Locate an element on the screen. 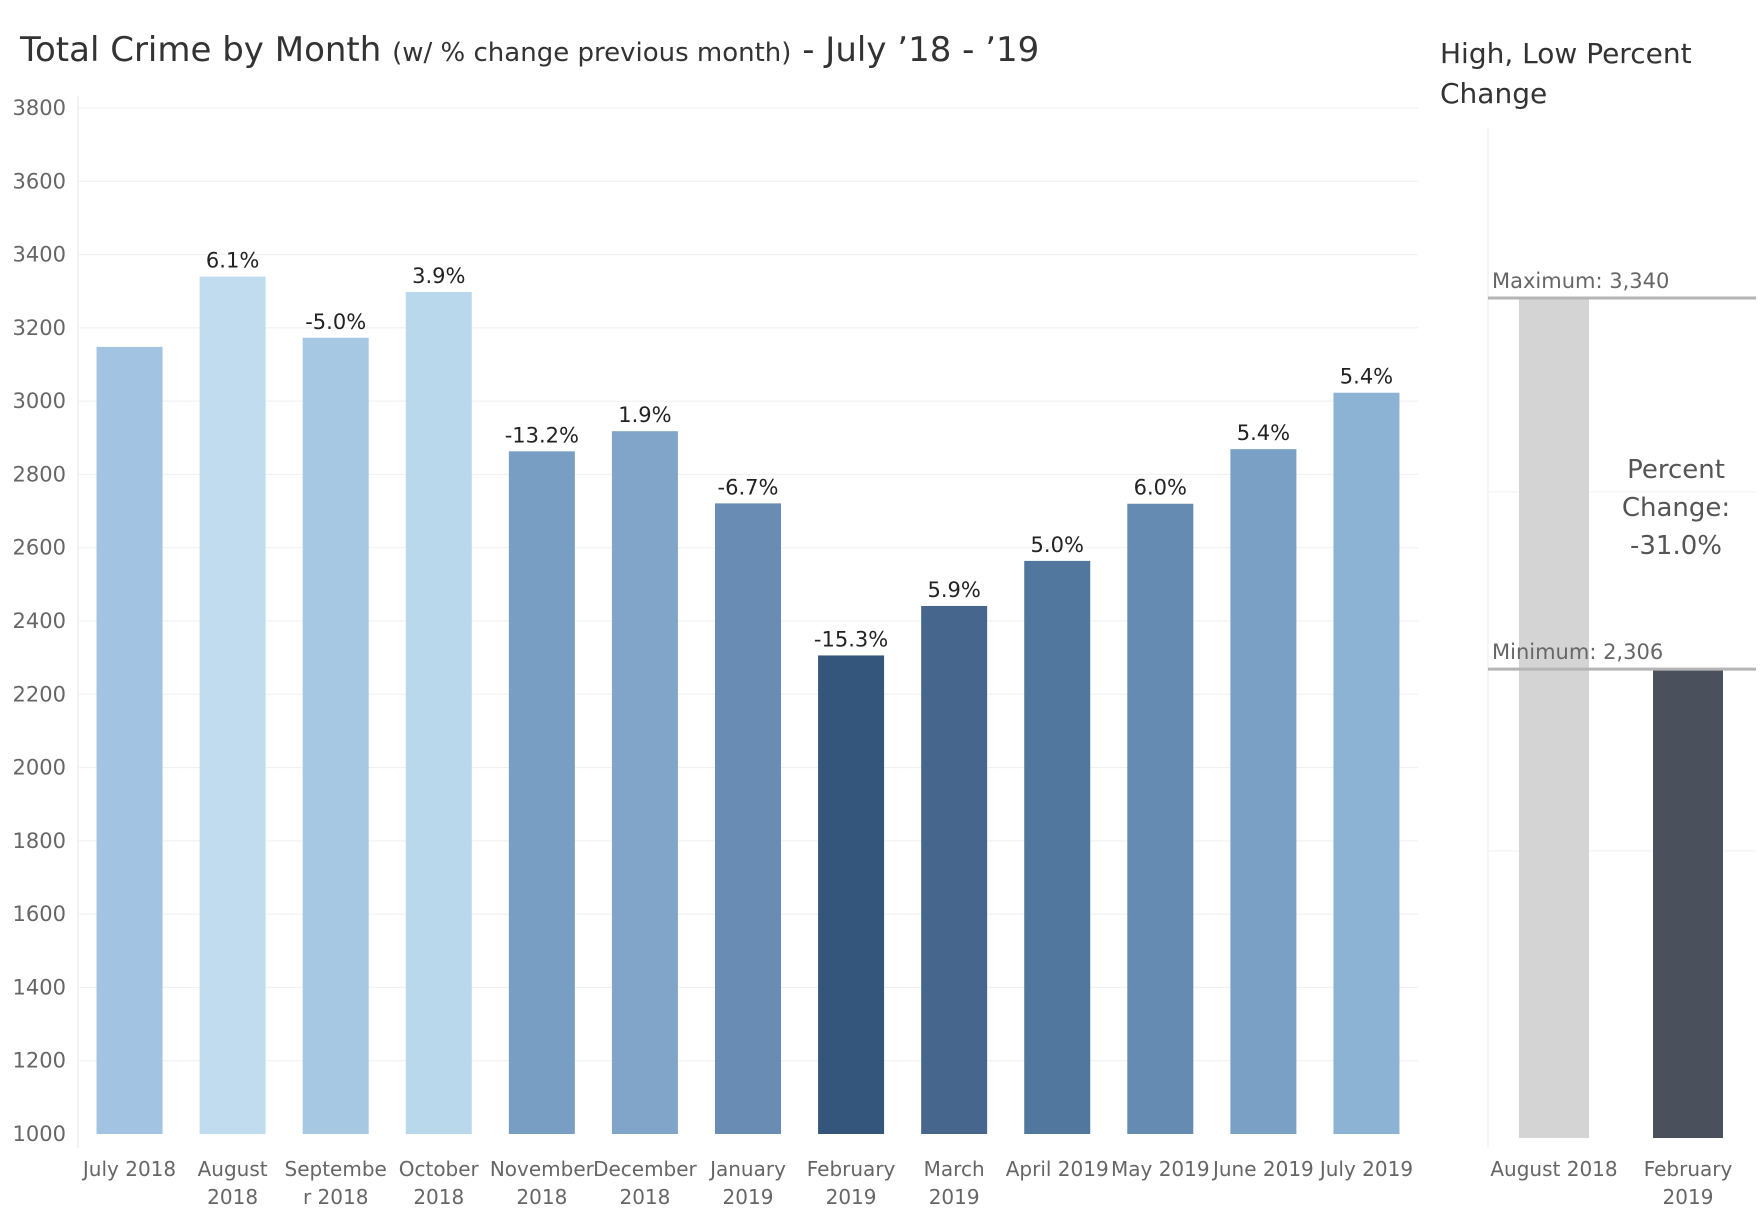  side-x-tick-label: 2019 is located at coordinates (1688, 1197).